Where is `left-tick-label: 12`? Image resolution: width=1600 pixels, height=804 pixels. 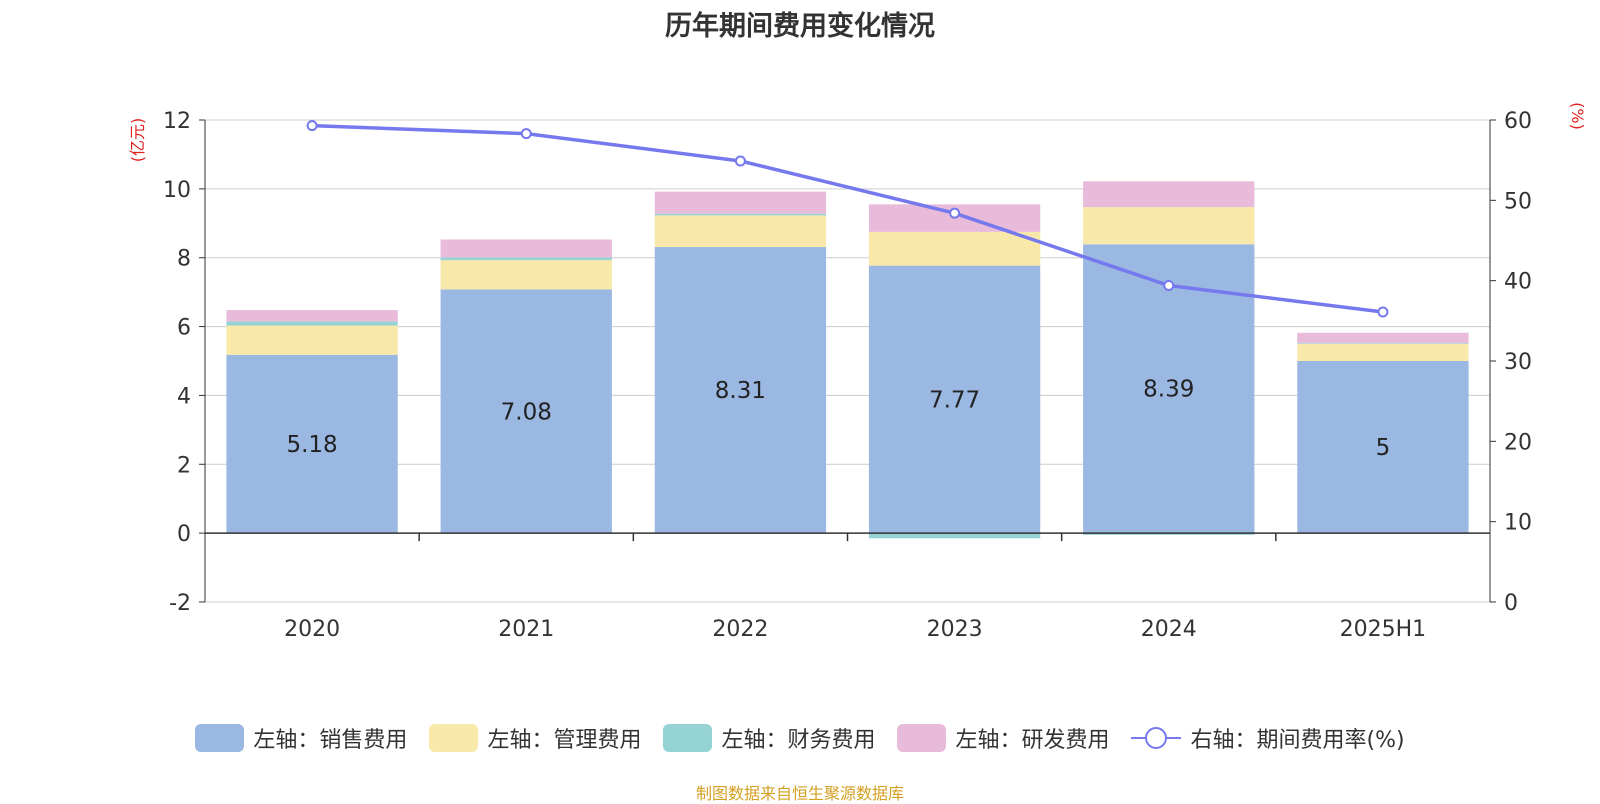
left-tick-label: 12 is located at coordinates (177, 121).